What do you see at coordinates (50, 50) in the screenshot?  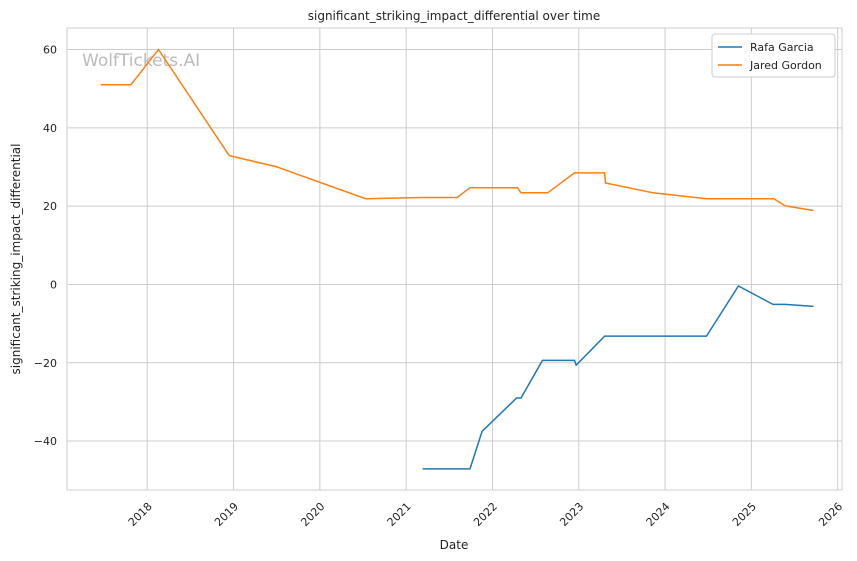 I see `y-tick-label: 60` at bounding box center [50, 50].